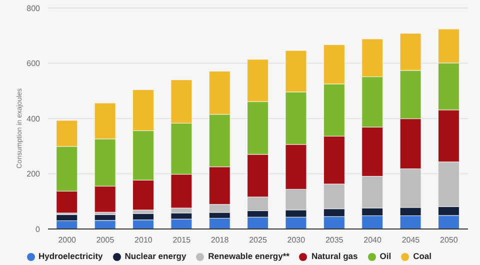  Describe the element at coordinates (422, 256) in the screenshot. I see `legend-label: Coal` at that location.